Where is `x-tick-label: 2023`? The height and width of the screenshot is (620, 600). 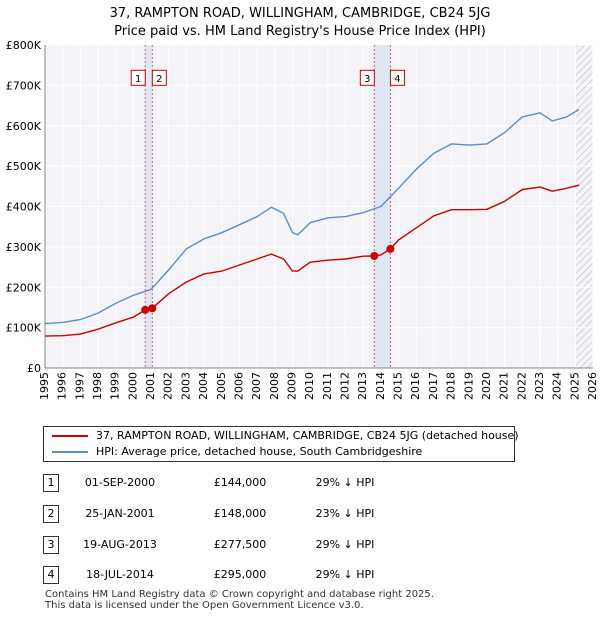
x-tick-label: 2023 is located at coordinates (539, 386).